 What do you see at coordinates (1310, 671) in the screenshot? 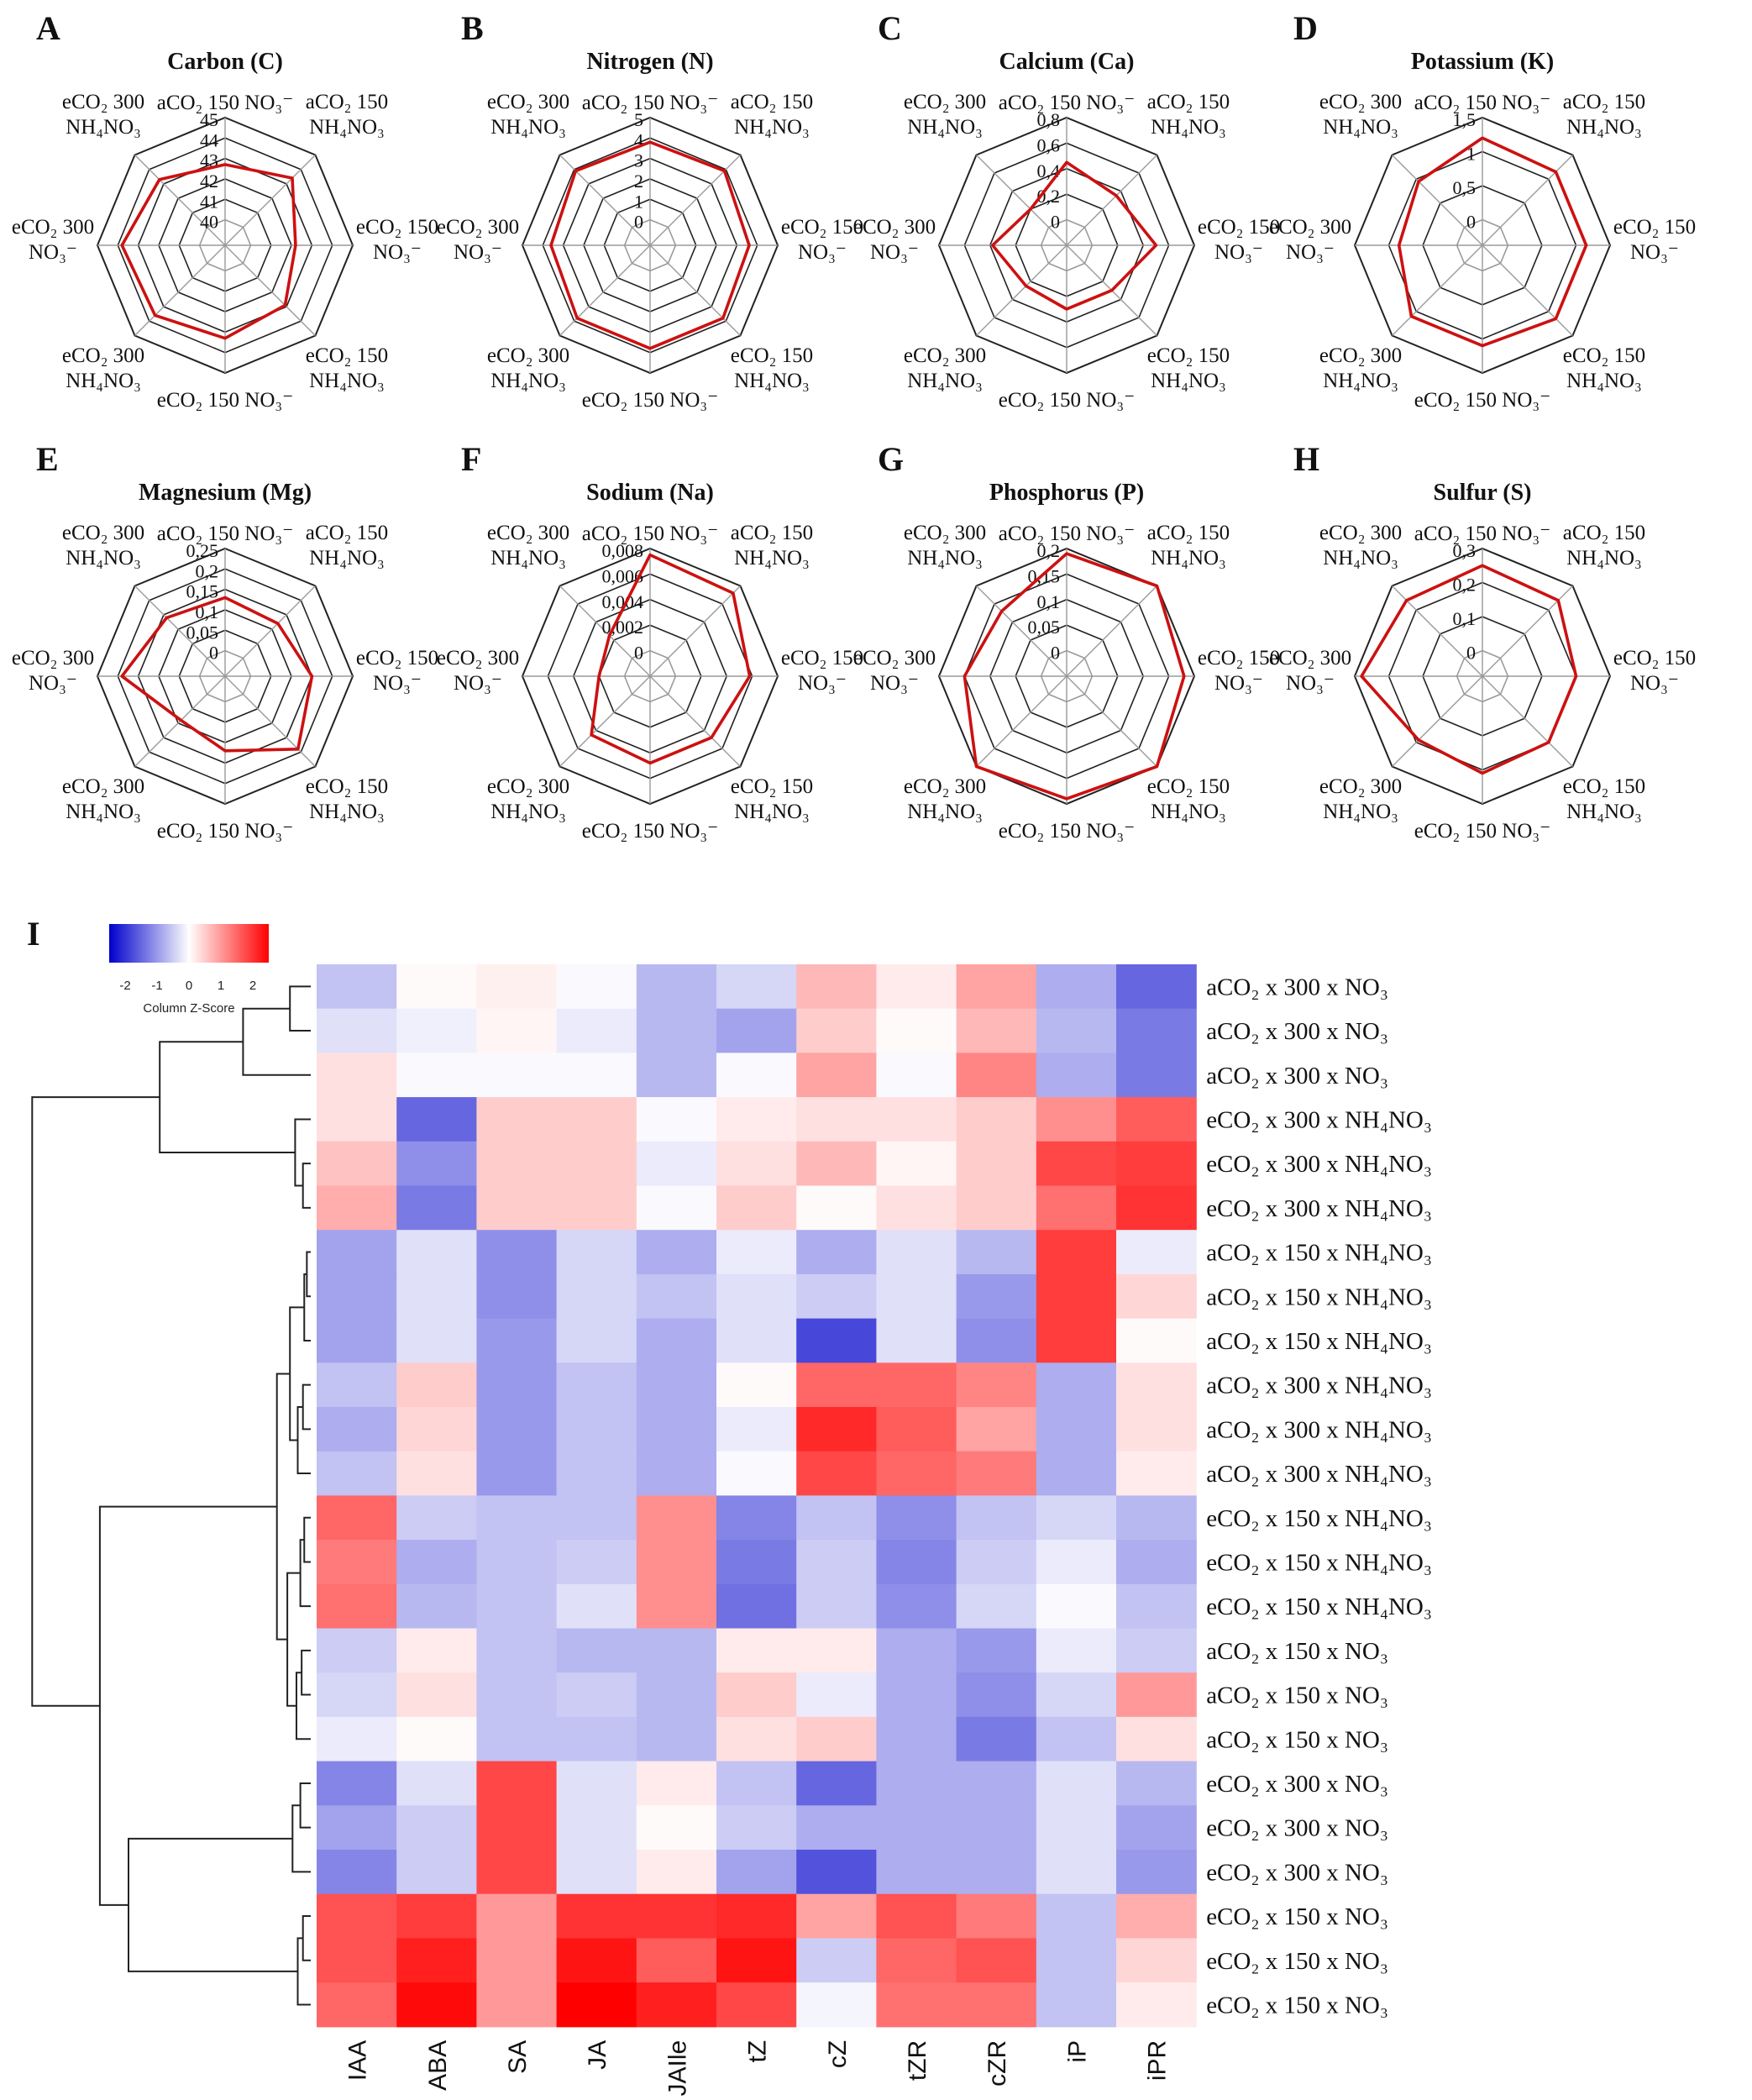
I see `radar-axis-label: eCO₂ 300 NO₃⁻` at bounding box center [1310, 671].